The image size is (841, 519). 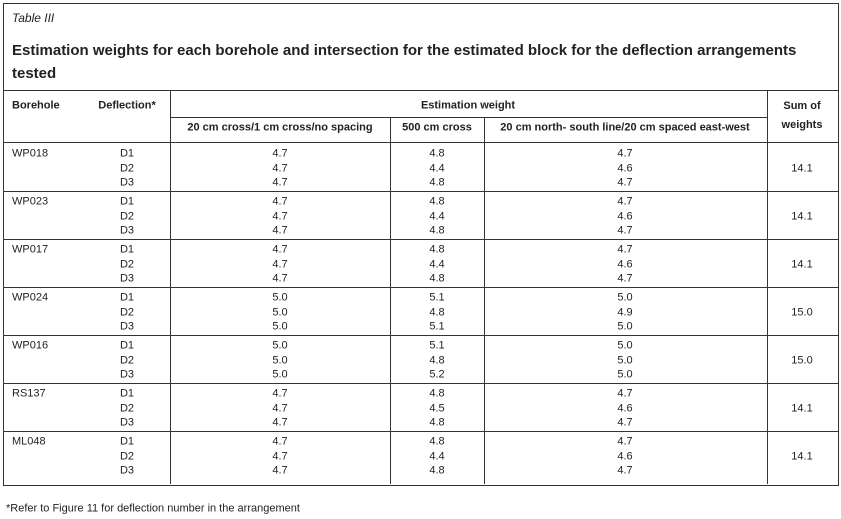 I want to click on subheader: 500 cm cross, so click(x=437, y=127).